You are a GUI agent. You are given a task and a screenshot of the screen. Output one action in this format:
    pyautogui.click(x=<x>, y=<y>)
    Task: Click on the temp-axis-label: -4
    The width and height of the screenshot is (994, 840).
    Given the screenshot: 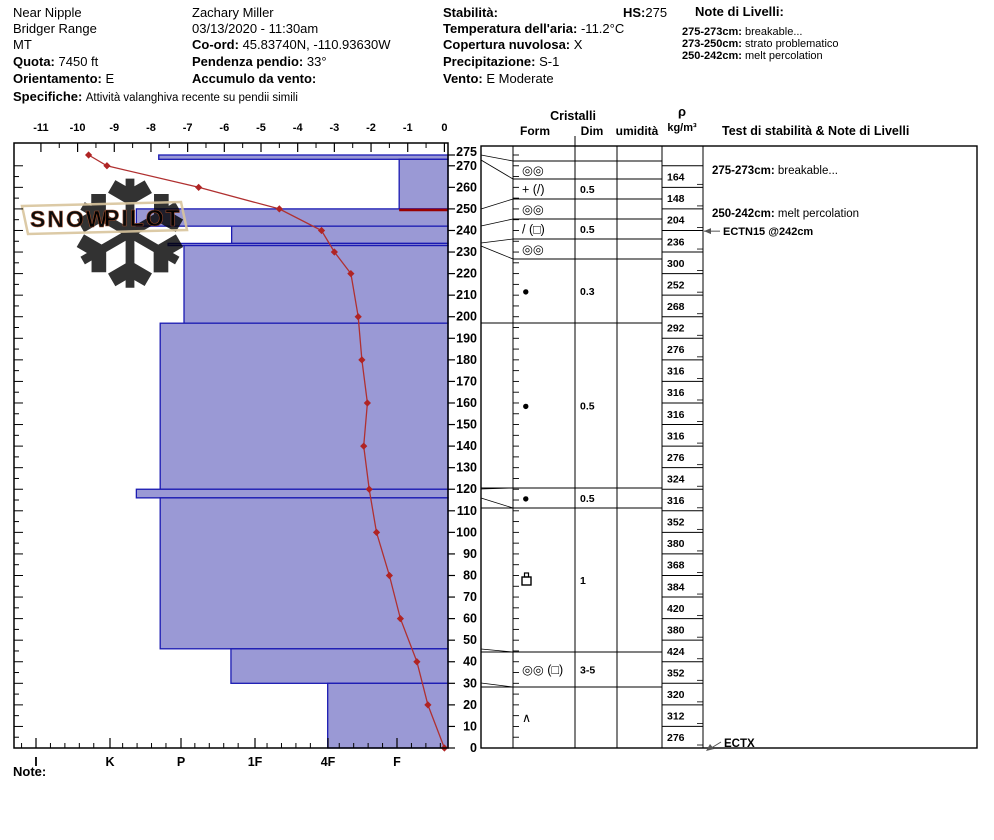 What is the action you would take?
    pyautogui.click(x=298, y=128)
    